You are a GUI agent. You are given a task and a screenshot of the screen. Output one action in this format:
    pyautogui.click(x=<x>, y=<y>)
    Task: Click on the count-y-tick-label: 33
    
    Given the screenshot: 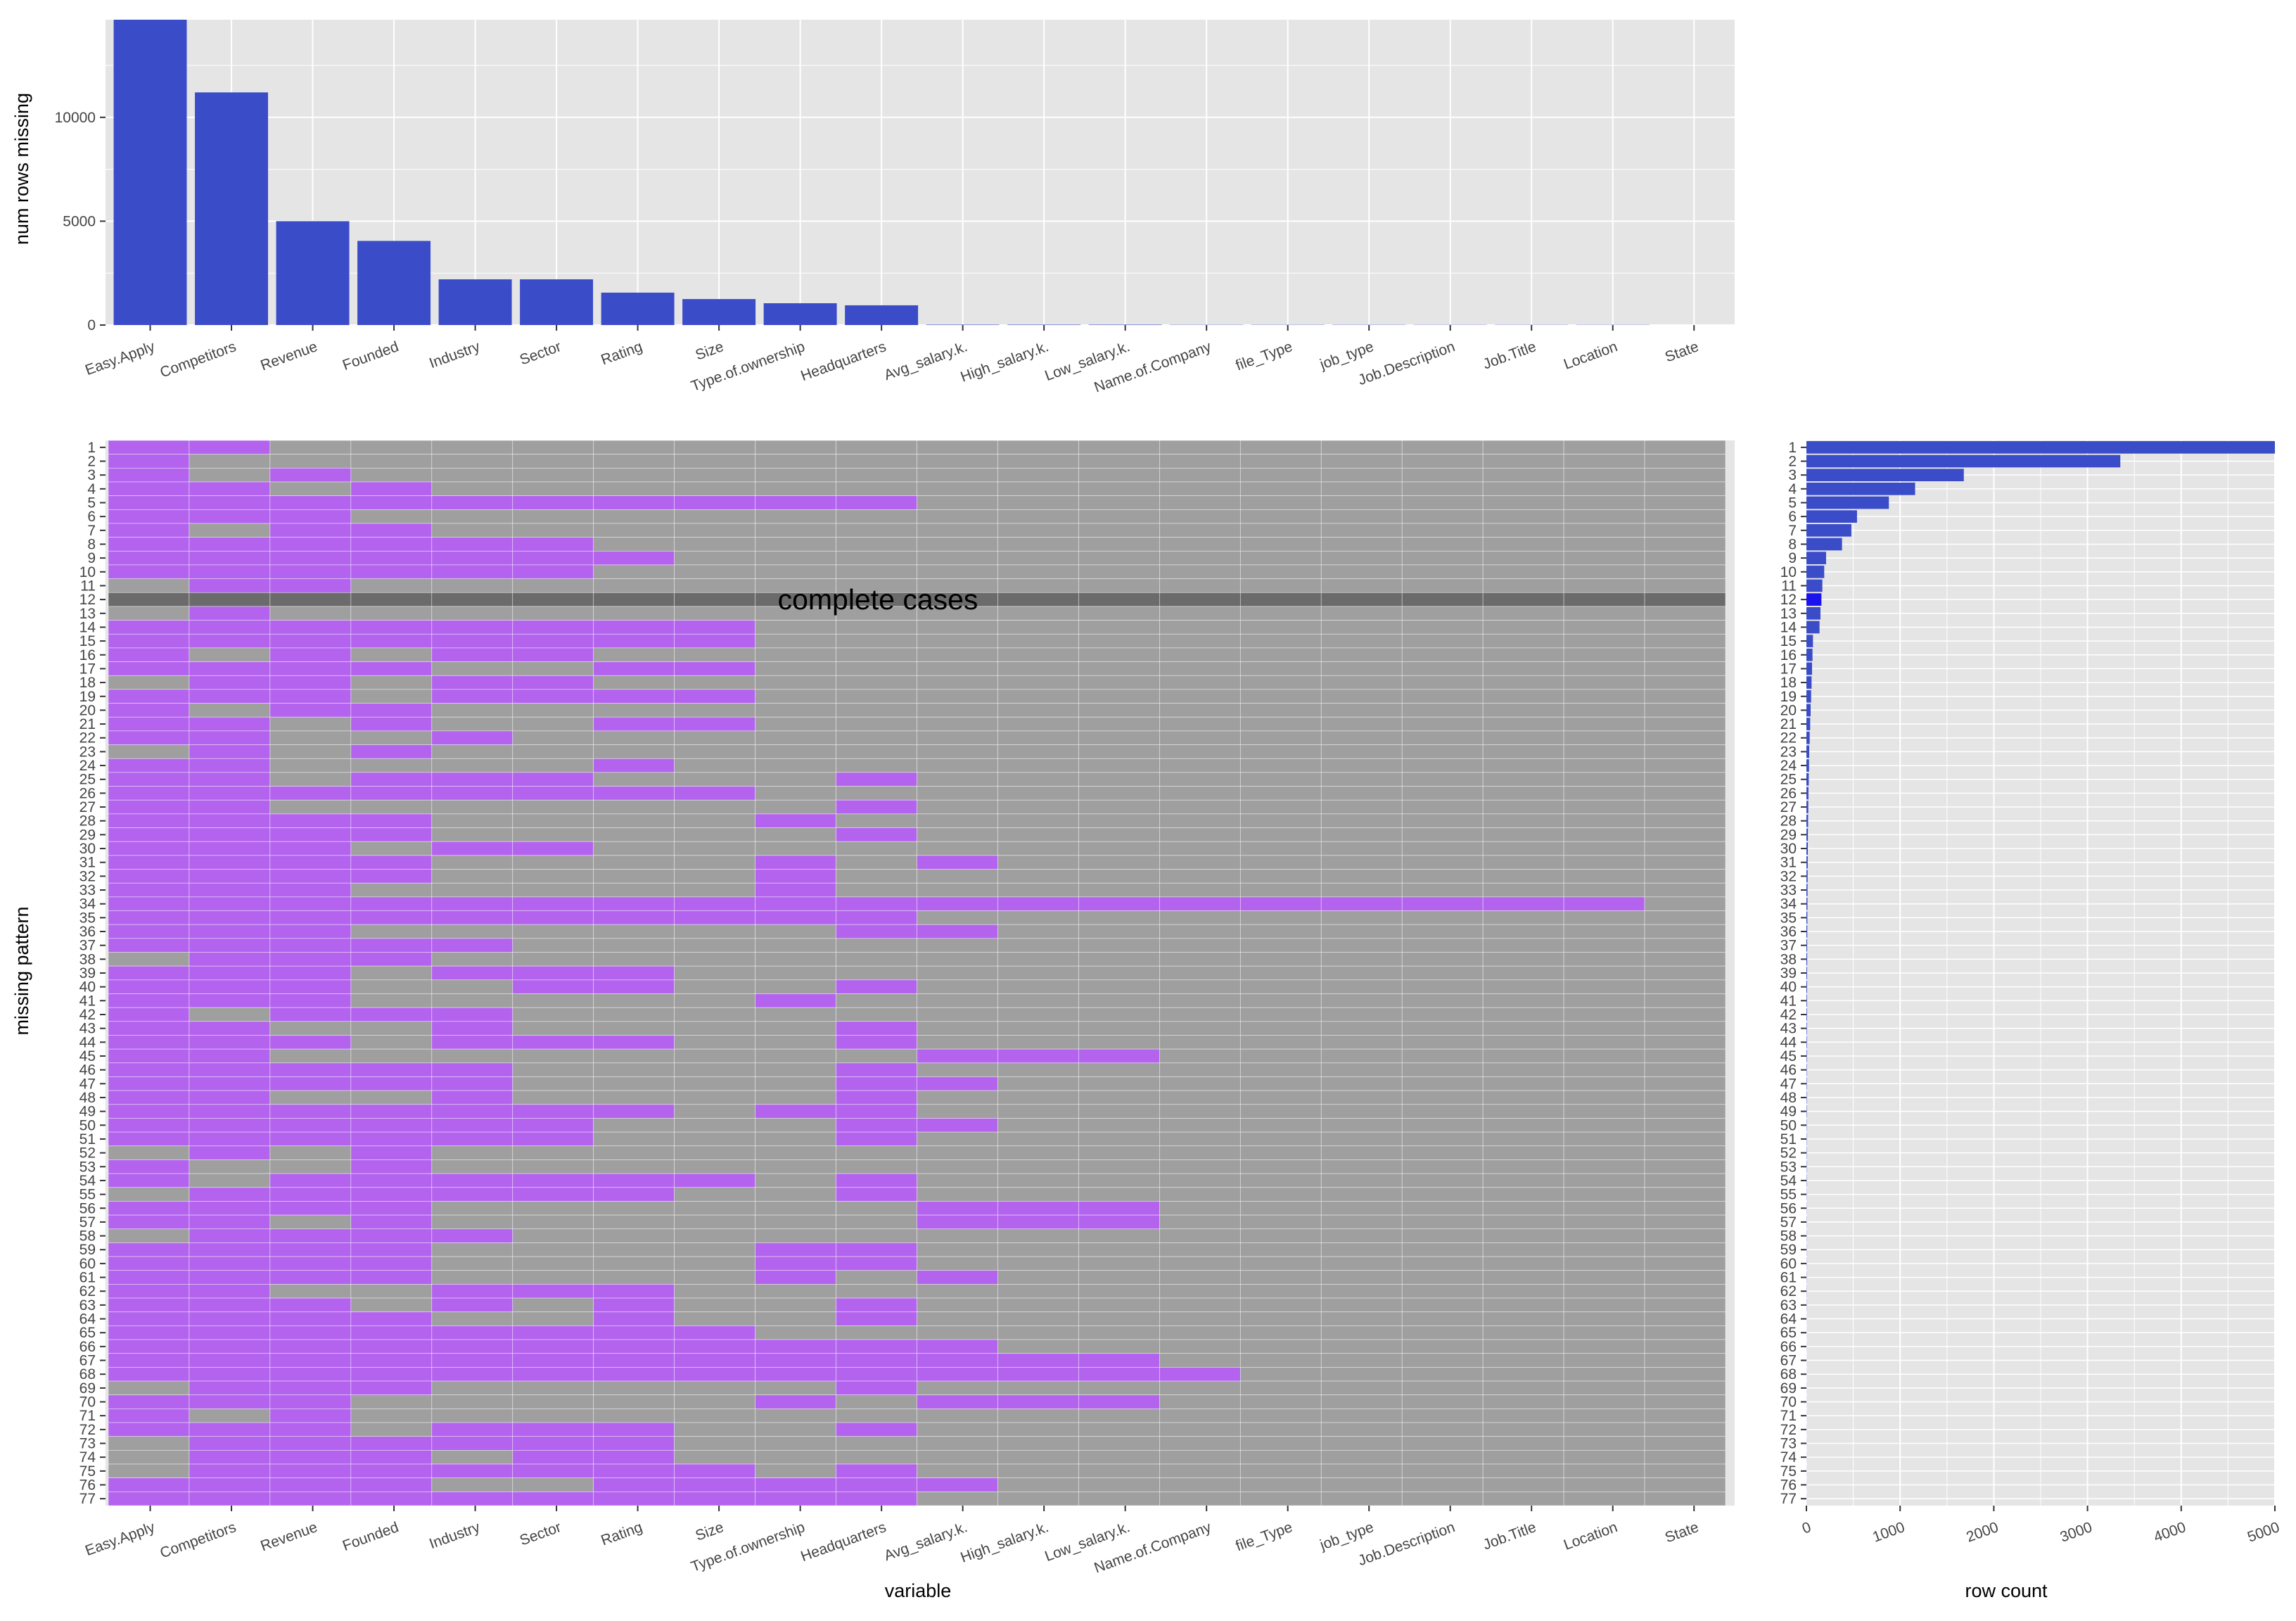 What is the action you would take?
    pyautogui.click(x=1789, y=890)
    